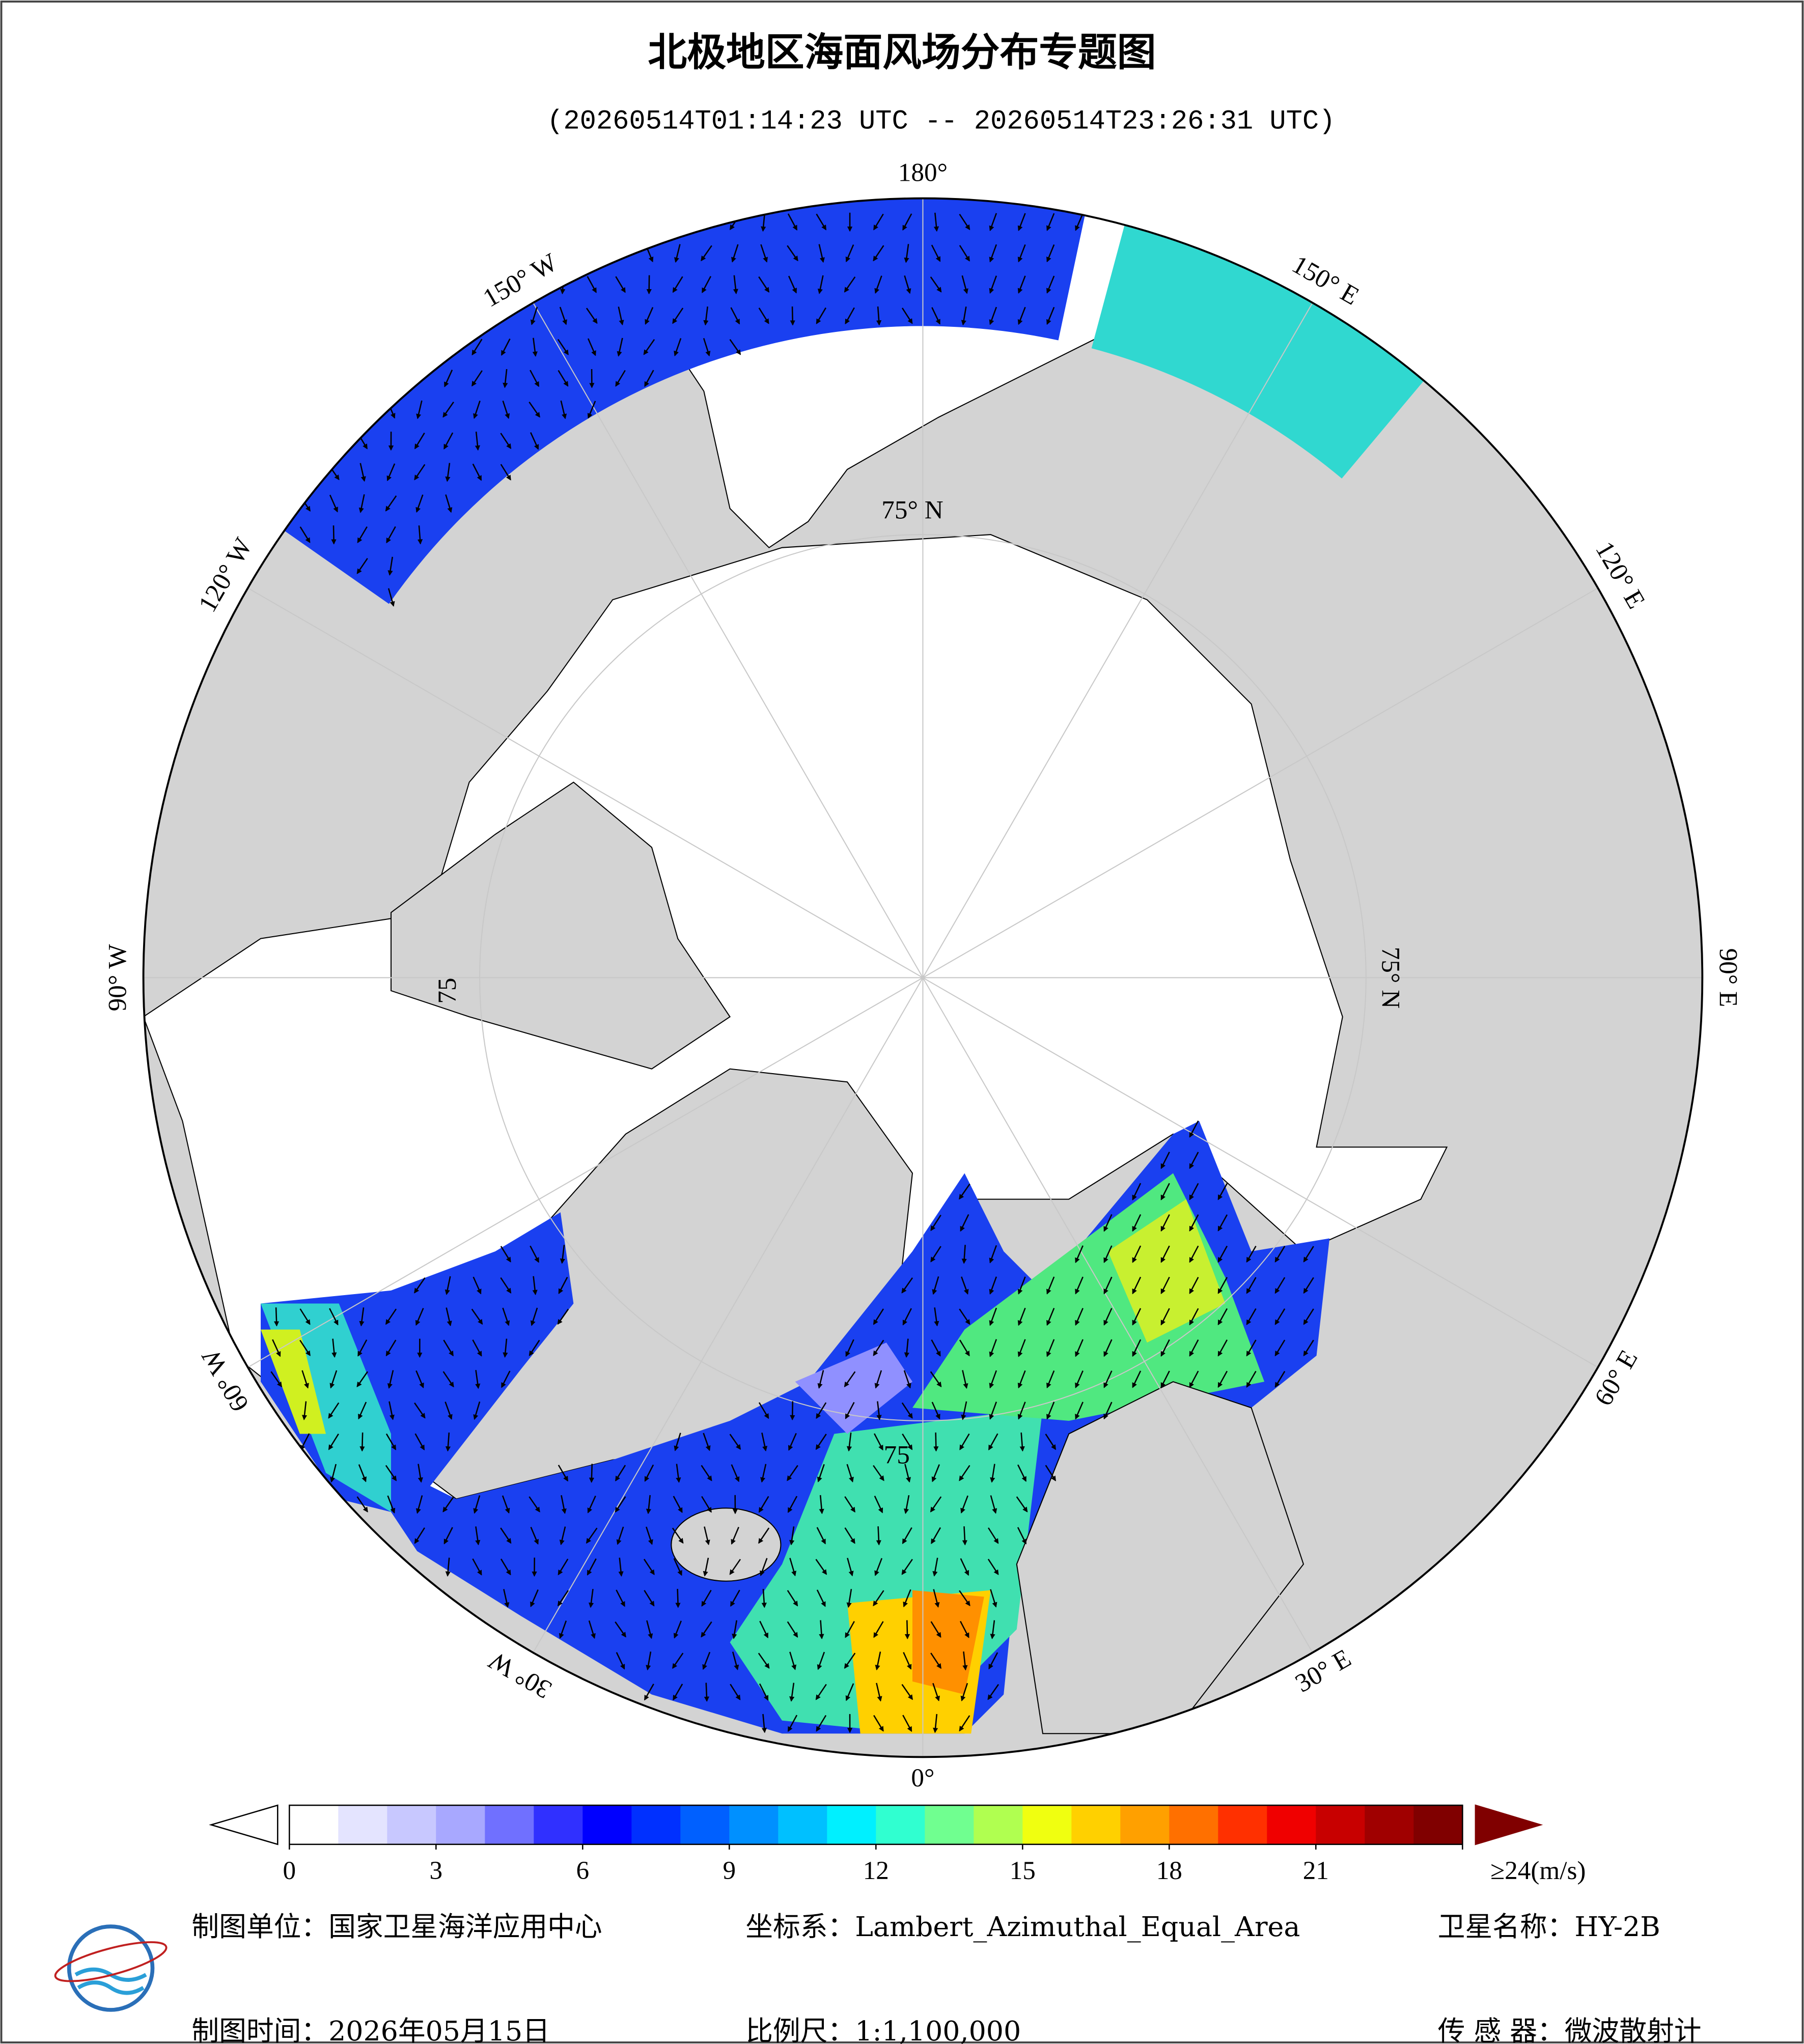  What do you see at coordinates (583, 1870) in the screenshot?
I see `colorbar-tick-label: 6` at bounding box center [583, 1870].